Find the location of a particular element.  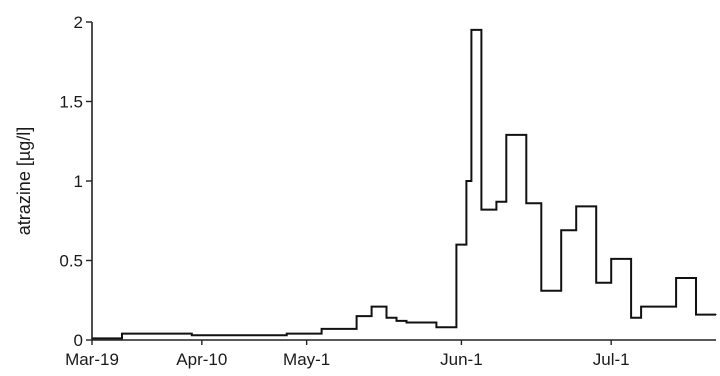

y-tick-label: 0 is located at coordinates (78, 340).